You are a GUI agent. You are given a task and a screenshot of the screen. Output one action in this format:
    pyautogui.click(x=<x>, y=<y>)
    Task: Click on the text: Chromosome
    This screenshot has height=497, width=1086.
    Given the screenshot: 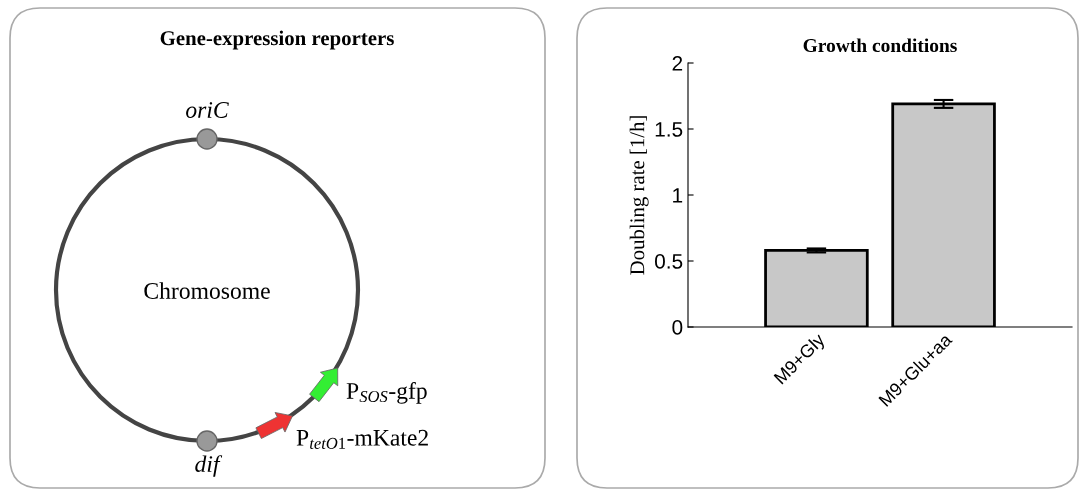 What is the action you would take?
    pyautogui.click(x=207, y=290)
    